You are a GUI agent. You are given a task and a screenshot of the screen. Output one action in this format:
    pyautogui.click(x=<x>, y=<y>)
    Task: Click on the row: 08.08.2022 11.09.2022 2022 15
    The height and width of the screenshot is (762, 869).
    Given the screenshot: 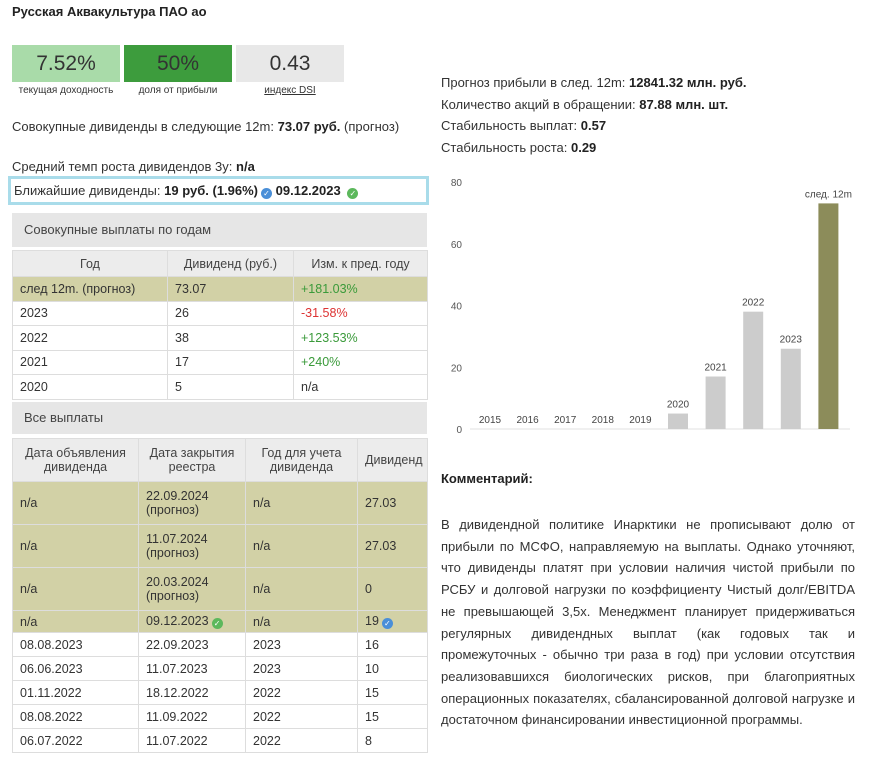 What is the action you would take?
    pyautogui.click(x=220, y=716)
    